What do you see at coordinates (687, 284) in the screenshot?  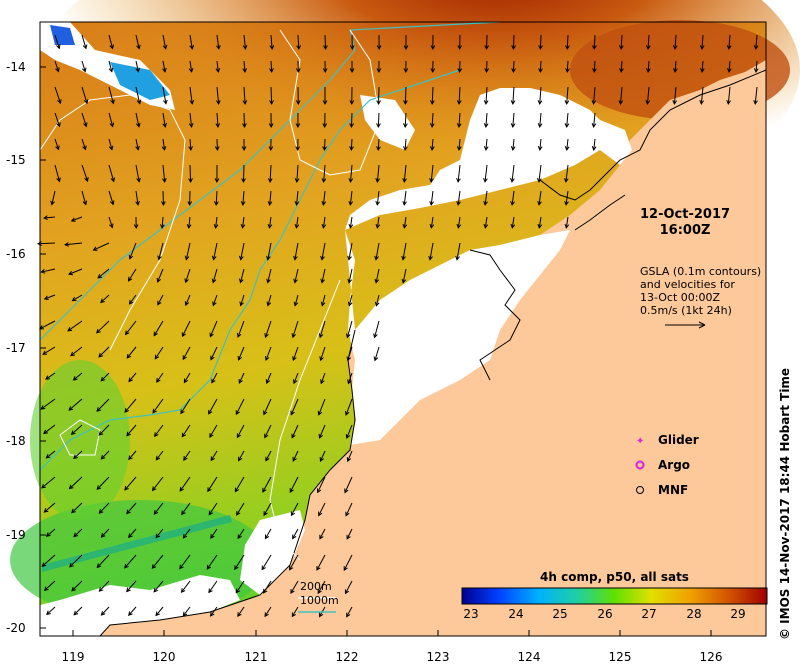 I see `gsla-line: and velocities for` at bounding box center [687, 284].